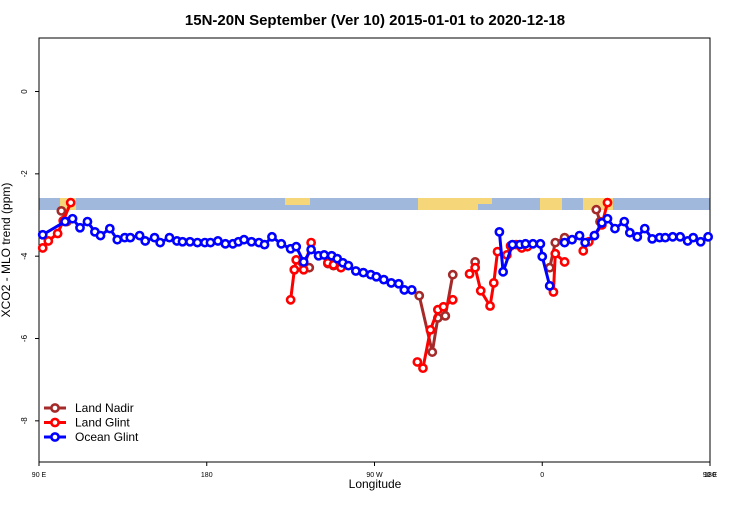  I want to click on legend-label: Land Nadir, so click(104, 408).